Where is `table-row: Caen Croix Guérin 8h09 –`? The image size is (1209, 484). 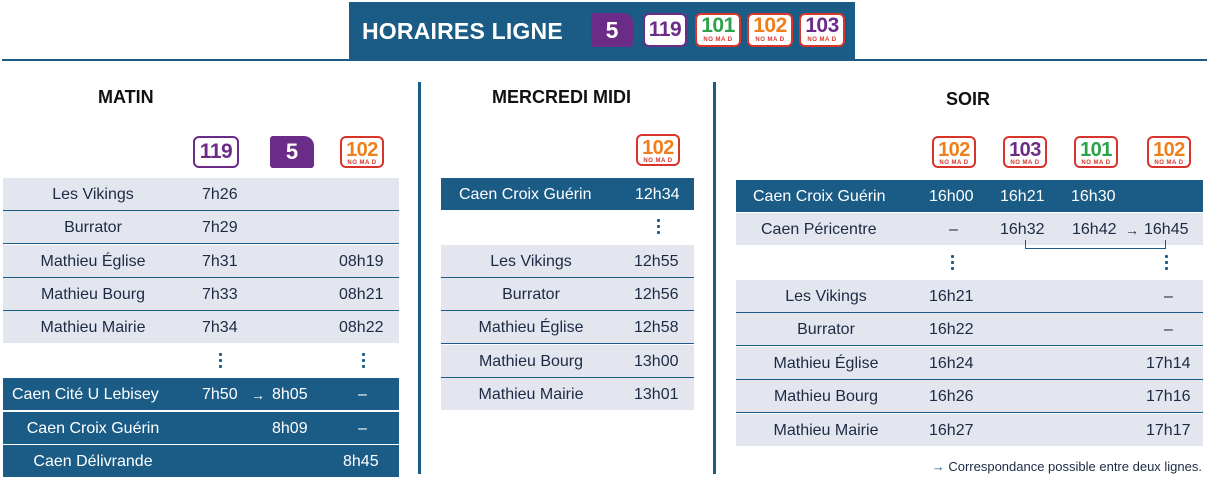 table-row: Caen Croix Guérin 8h09 – is located at coordinates (201, 428).